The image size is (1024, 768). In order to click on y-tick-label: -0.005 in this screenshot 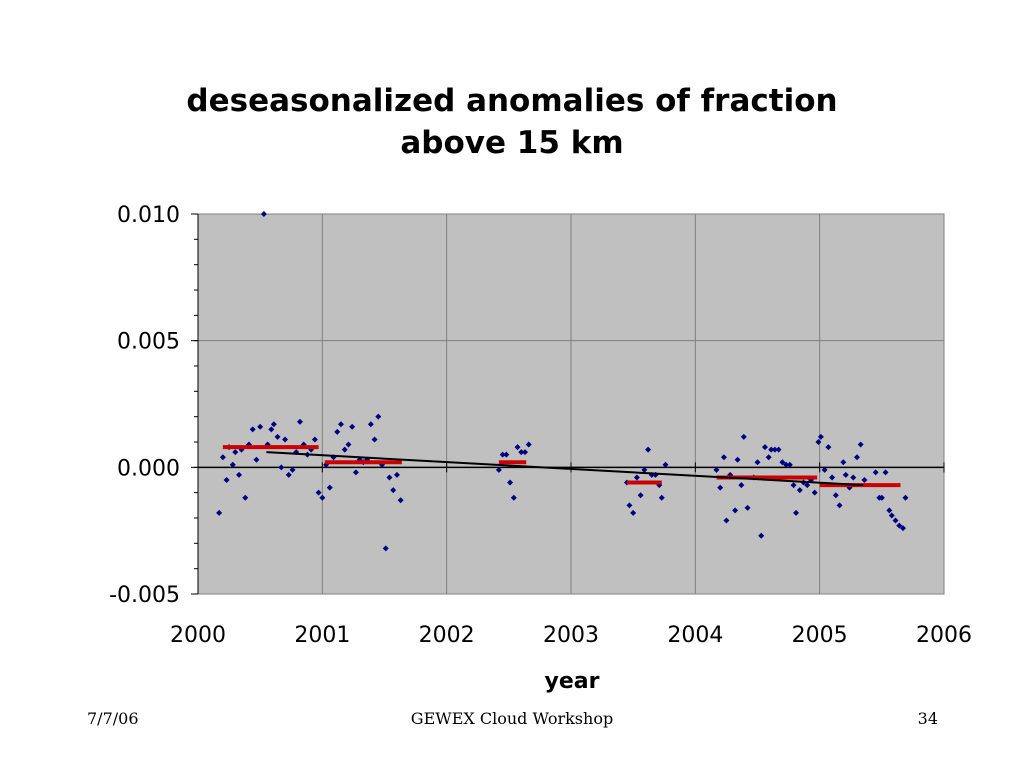, I will do `click(144, 595)`.